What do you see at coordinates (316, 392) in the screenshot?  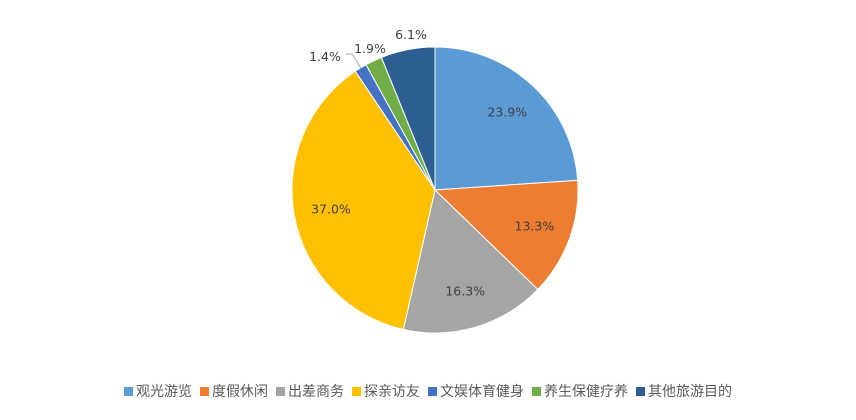 I see `legend-label: 出差商务` at bounding box center [316, 392].